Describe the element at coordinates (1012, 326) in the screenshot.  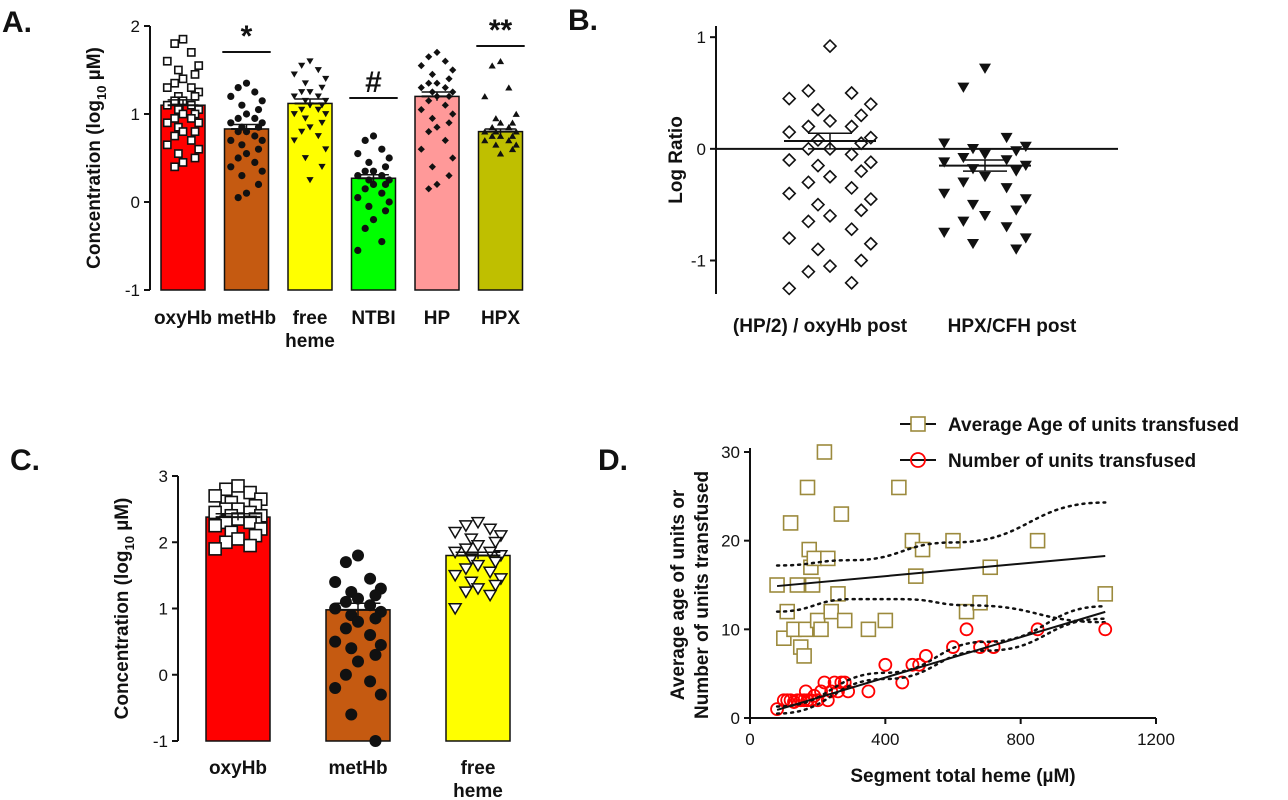
I see `x-category-label: HPX/CFH post` at that location.